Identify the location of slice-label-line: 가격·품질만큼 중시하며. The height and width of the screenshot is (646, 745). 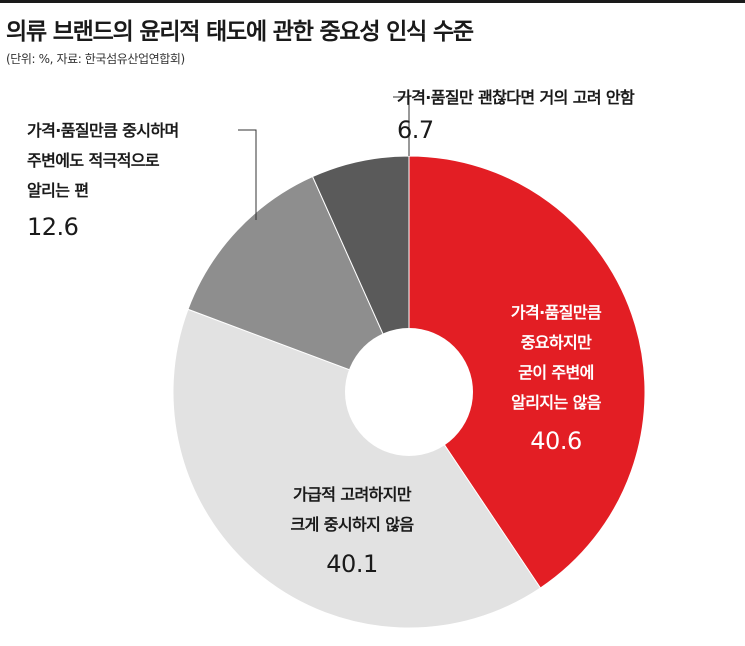
(103, 130).